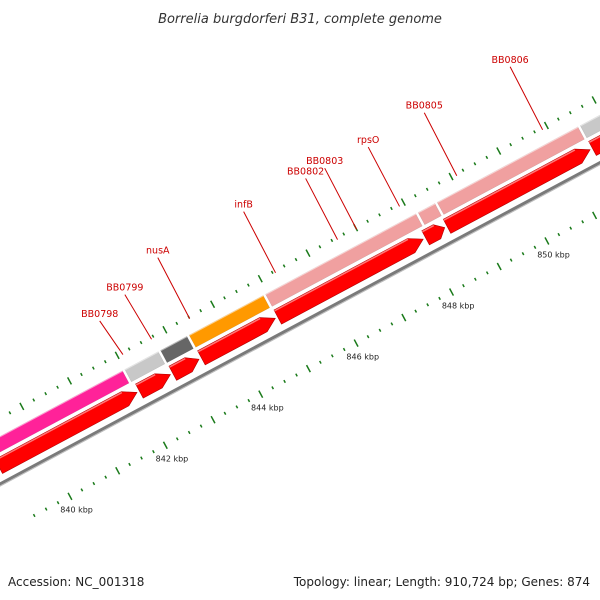  Describe the element at coordinates (424, 106) in the screenshot. I see `gene-label-7: BB0805` at that location.